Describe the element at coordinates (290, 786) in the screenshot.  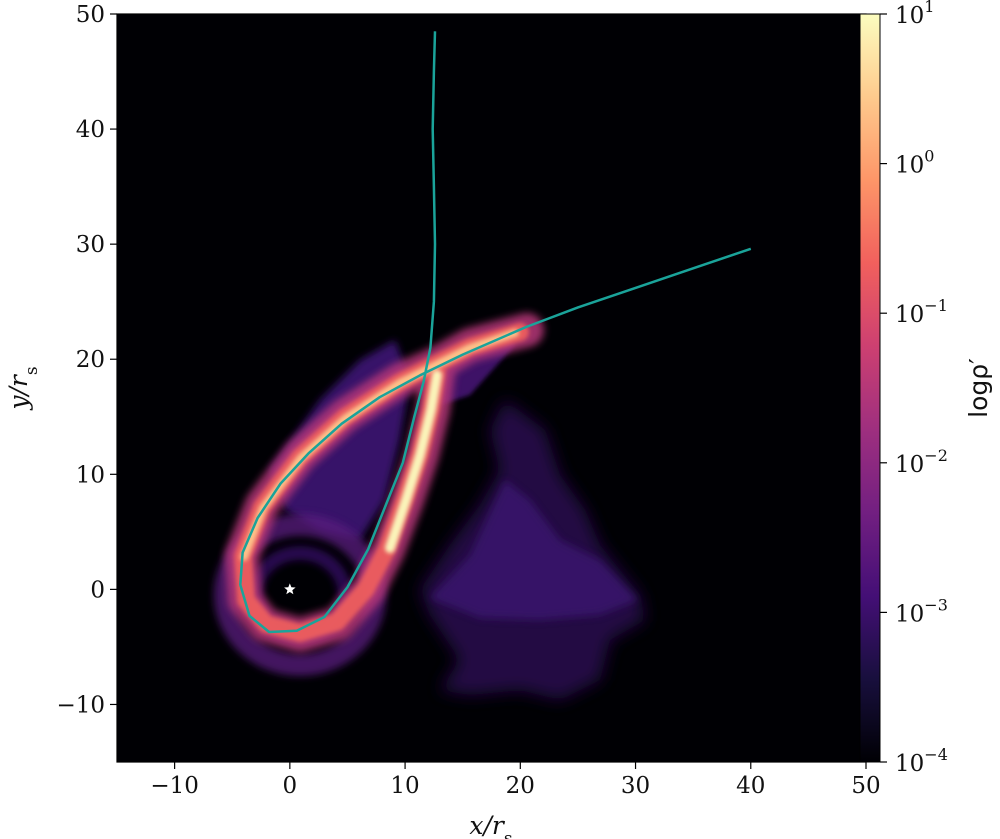
I see `x-tick-label: 0` at that location.